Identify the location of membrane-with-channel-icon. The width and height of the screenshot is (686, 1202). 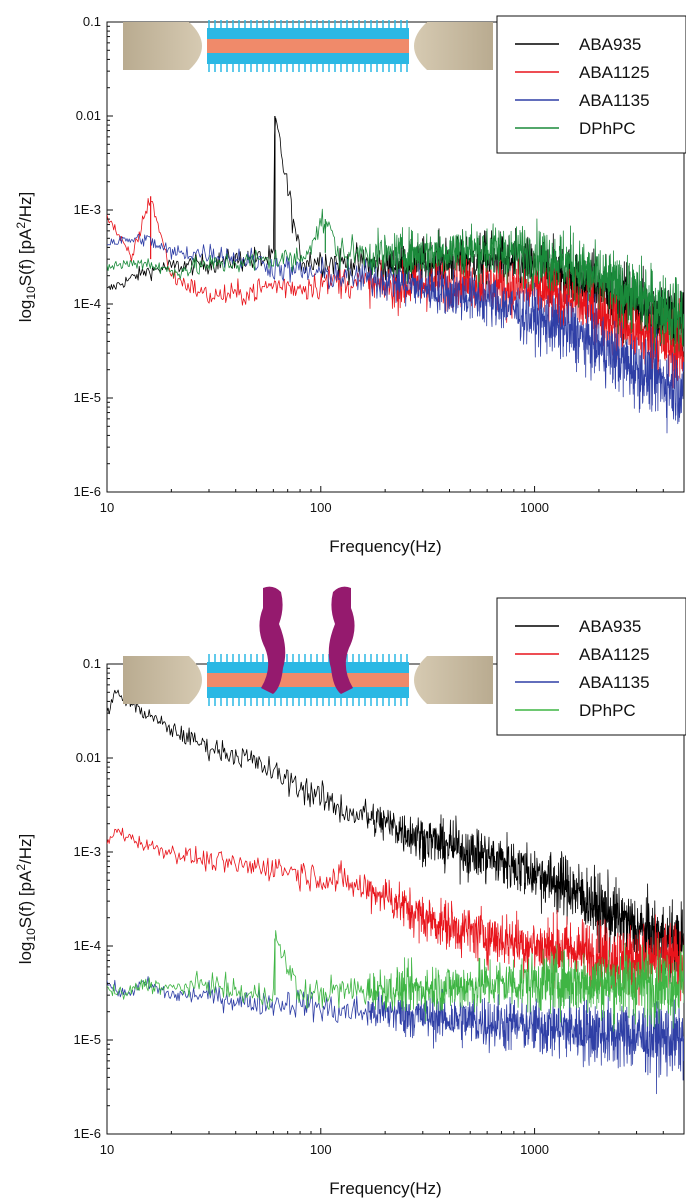
(308, 646).